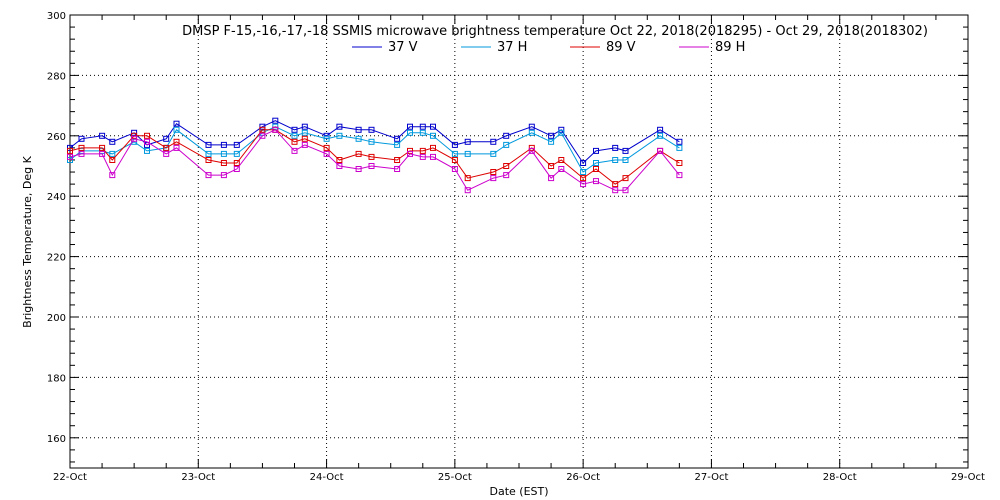 This screenshot has width=1000, height=500. Describe the element at coordinates (711, 477) in the screenshot. I see `x-tick-label: 27-Oct` at that location.